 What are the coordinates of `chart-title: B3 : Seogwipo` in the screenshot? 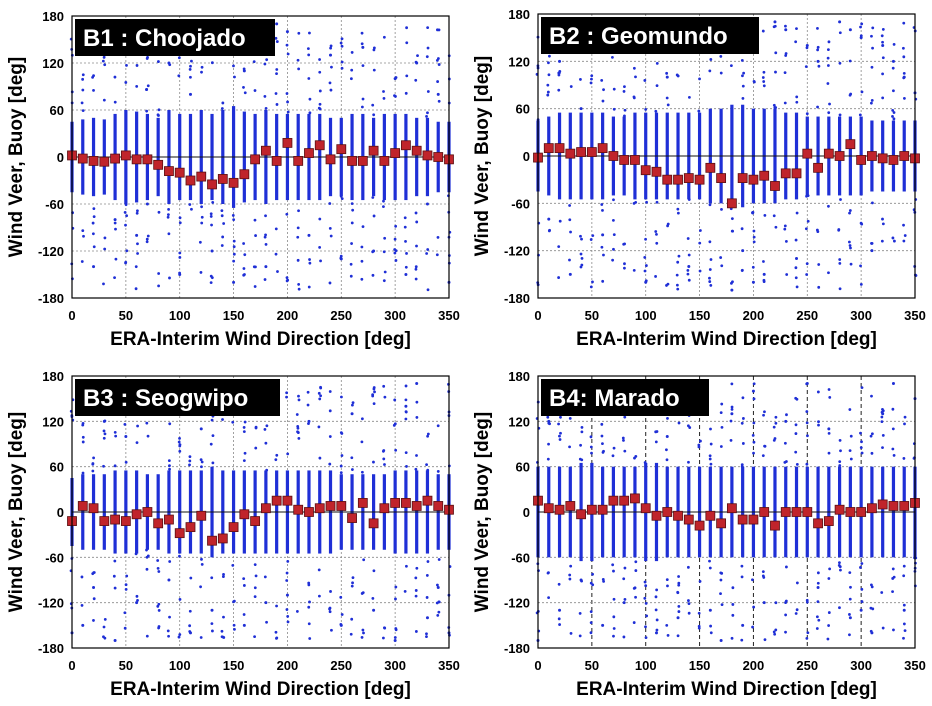 It's located at (165, 398).